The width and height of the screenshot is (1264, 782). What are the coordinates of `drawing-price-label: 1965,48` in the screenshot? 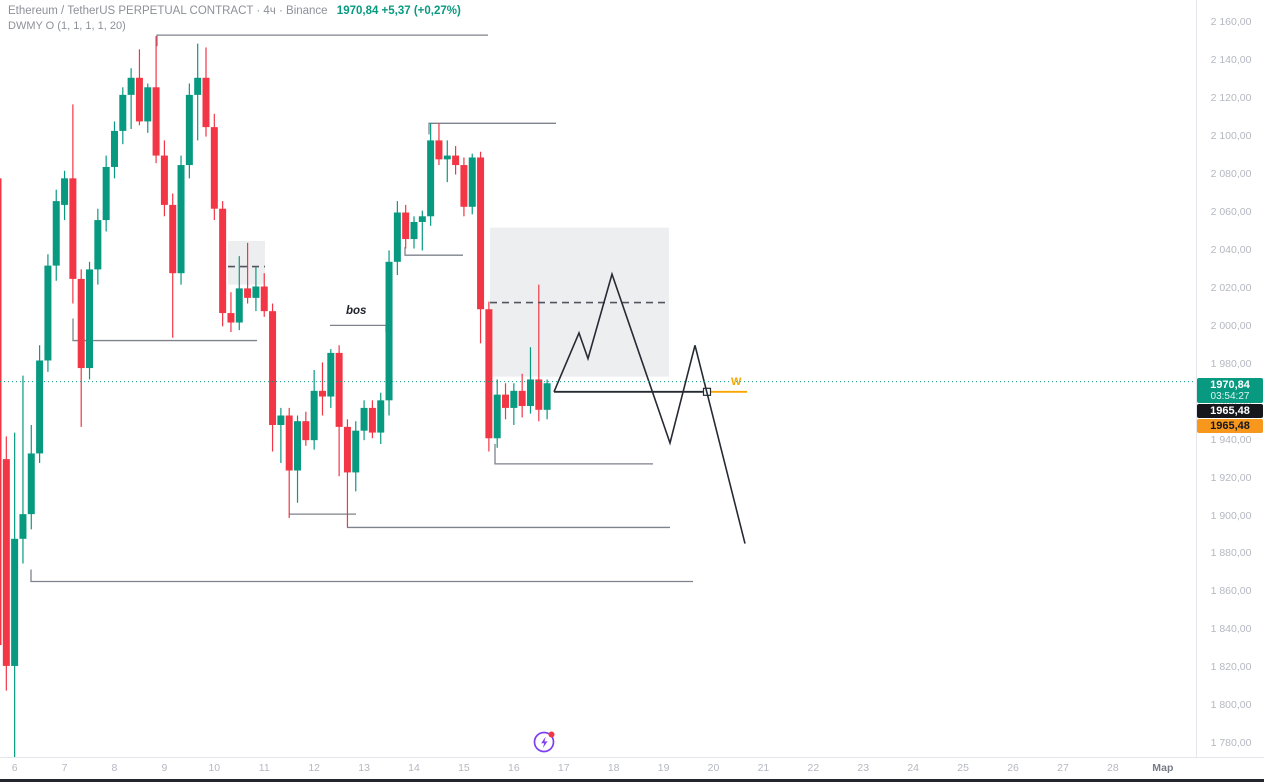 It's located at (1230, 411).